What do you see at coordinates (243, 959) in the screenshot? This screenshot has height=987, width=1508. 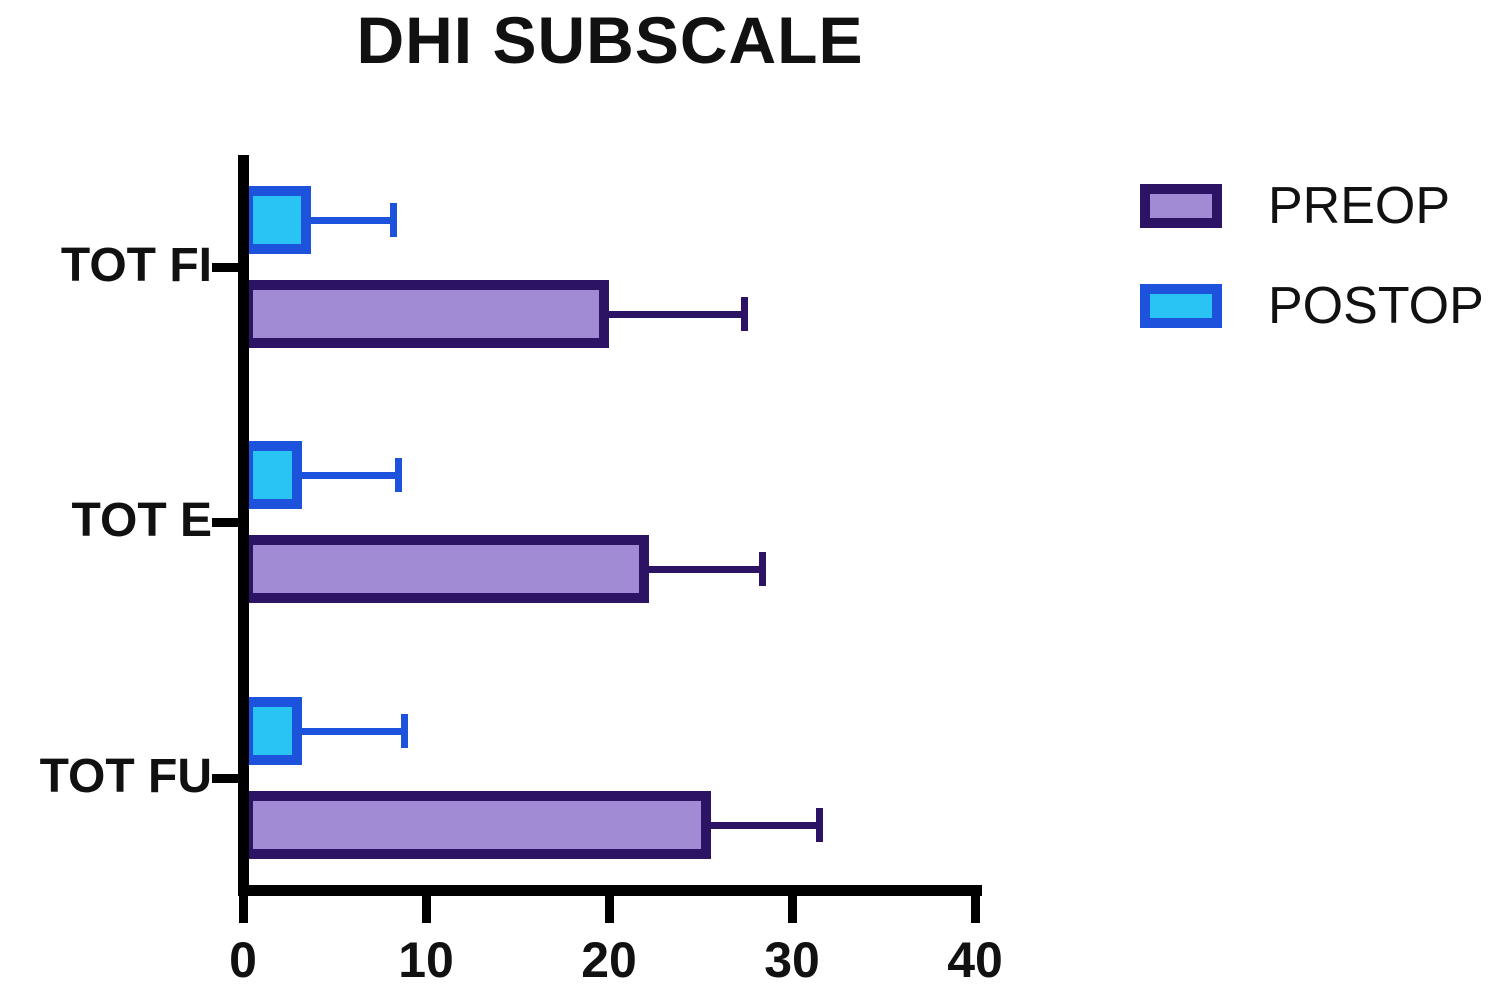 I see `x-tick-label-0: 0` at bounding box center [243, 959].